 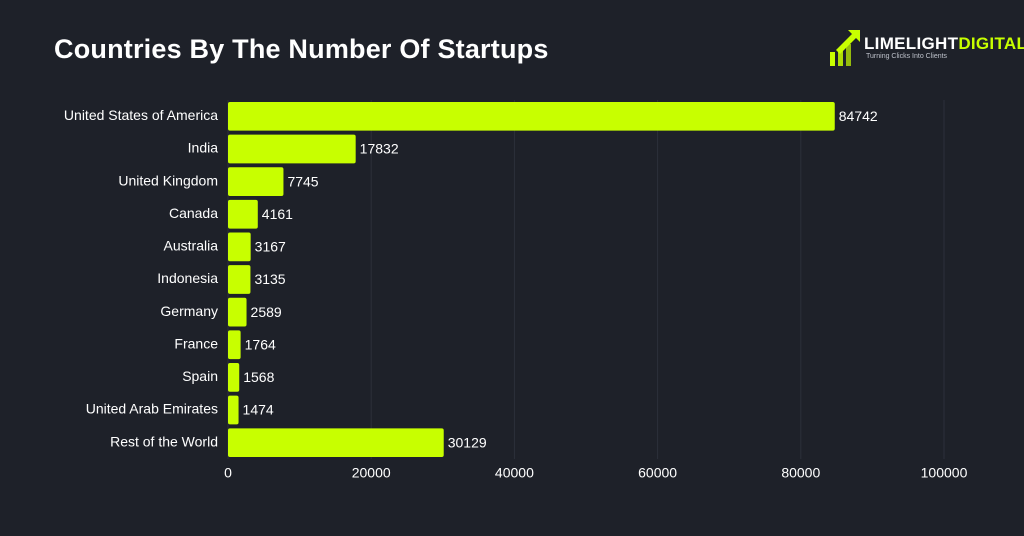 What do you see at coordinates (200, 376) in the screenshot?
I see `category-label: Spain` at bounding box center [200, 376].